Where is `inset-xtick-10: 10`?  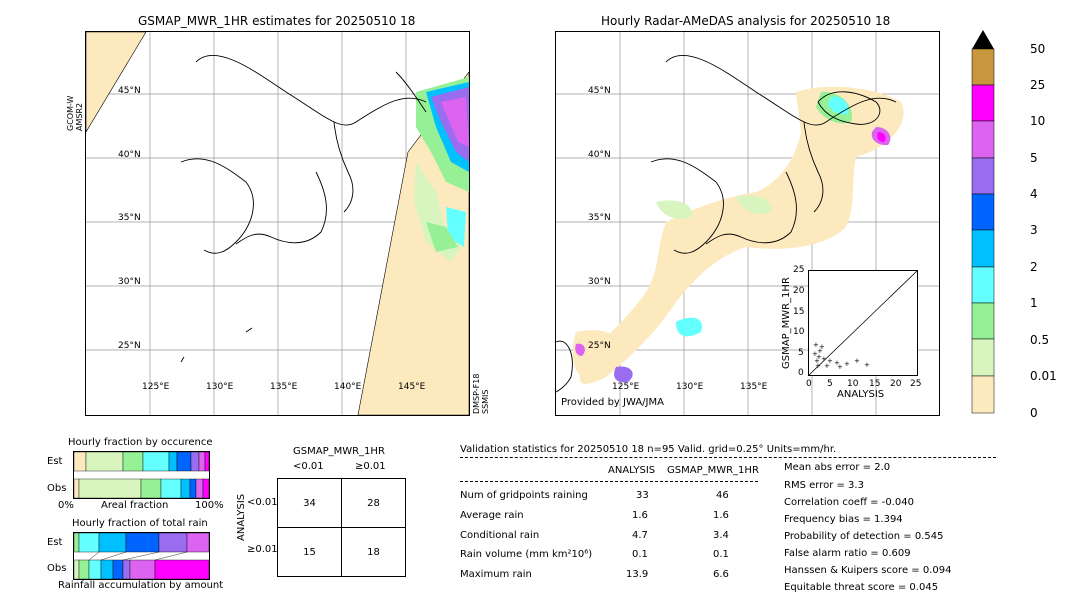 inset-xtick-10: 10 is located at coordinates (853, 384).